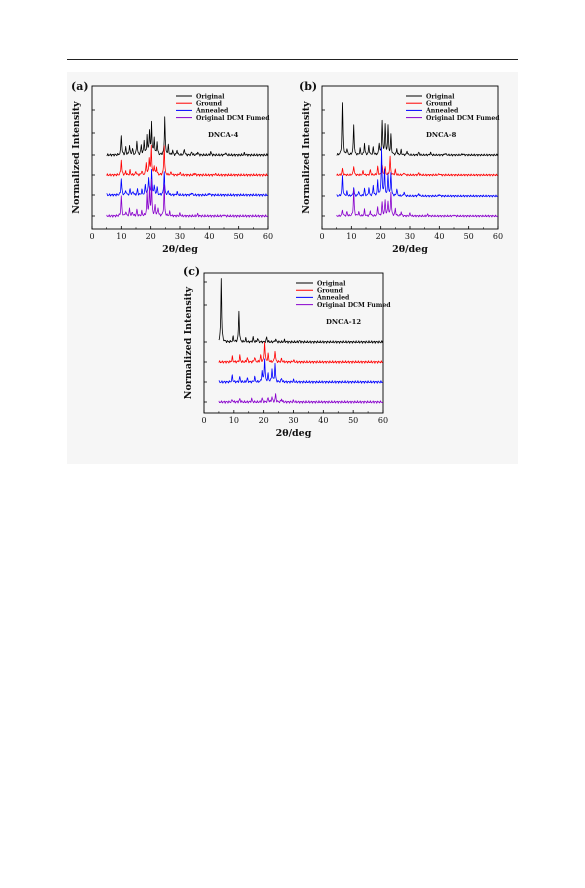 Image resolution: width=585 pixels, height=888 pixels. I want to click on panel-label: (b), so click(308, 86).